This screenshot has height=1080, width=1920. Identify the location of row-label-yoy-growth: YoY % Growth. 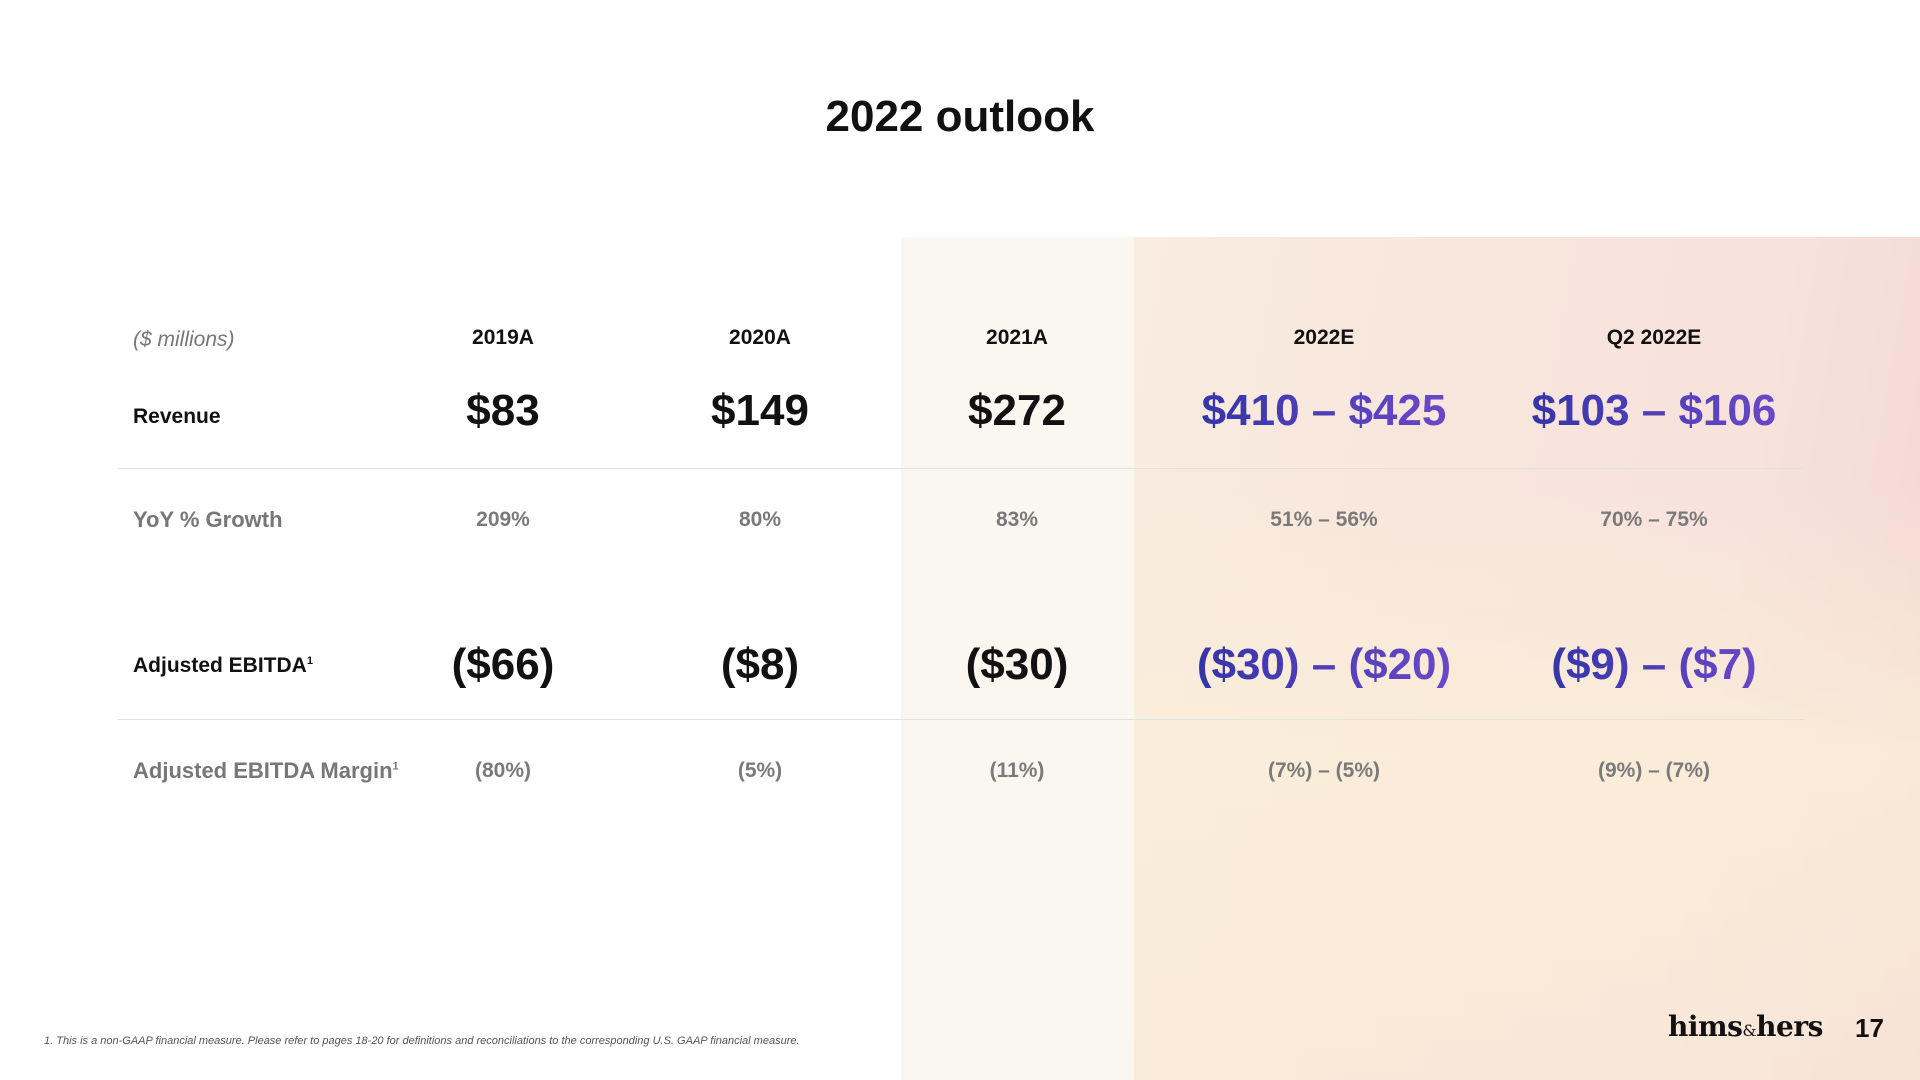
(208, 519).